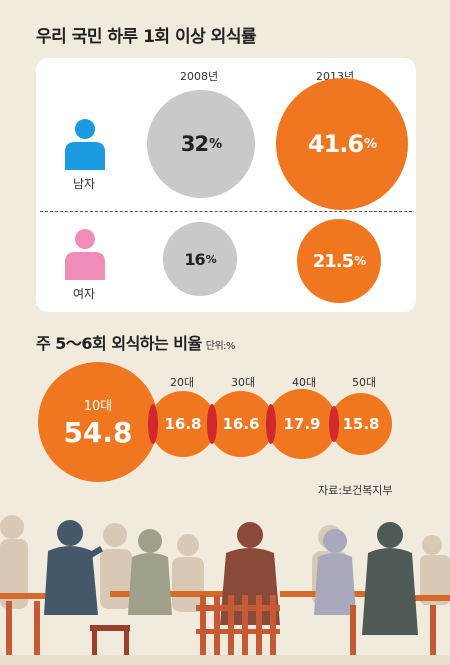  What do you see at coordinates (85, 146) in the screenshot?
I see `male-person-icon` at bounding box center [85, 146].